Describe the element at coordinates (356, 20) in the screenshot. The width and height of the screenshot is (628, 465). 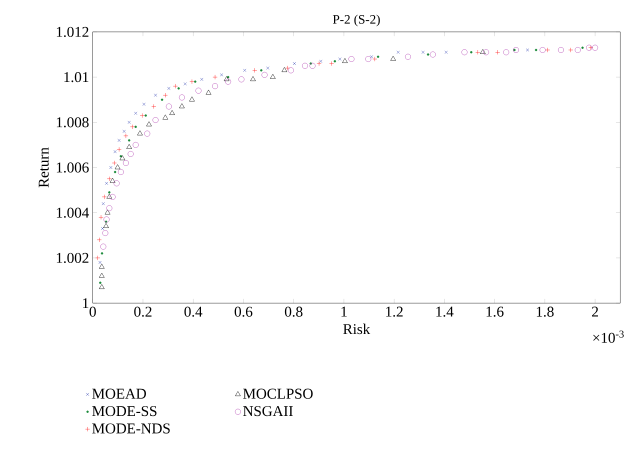
I see `chart-title: P-2 (S-2)` at that location.